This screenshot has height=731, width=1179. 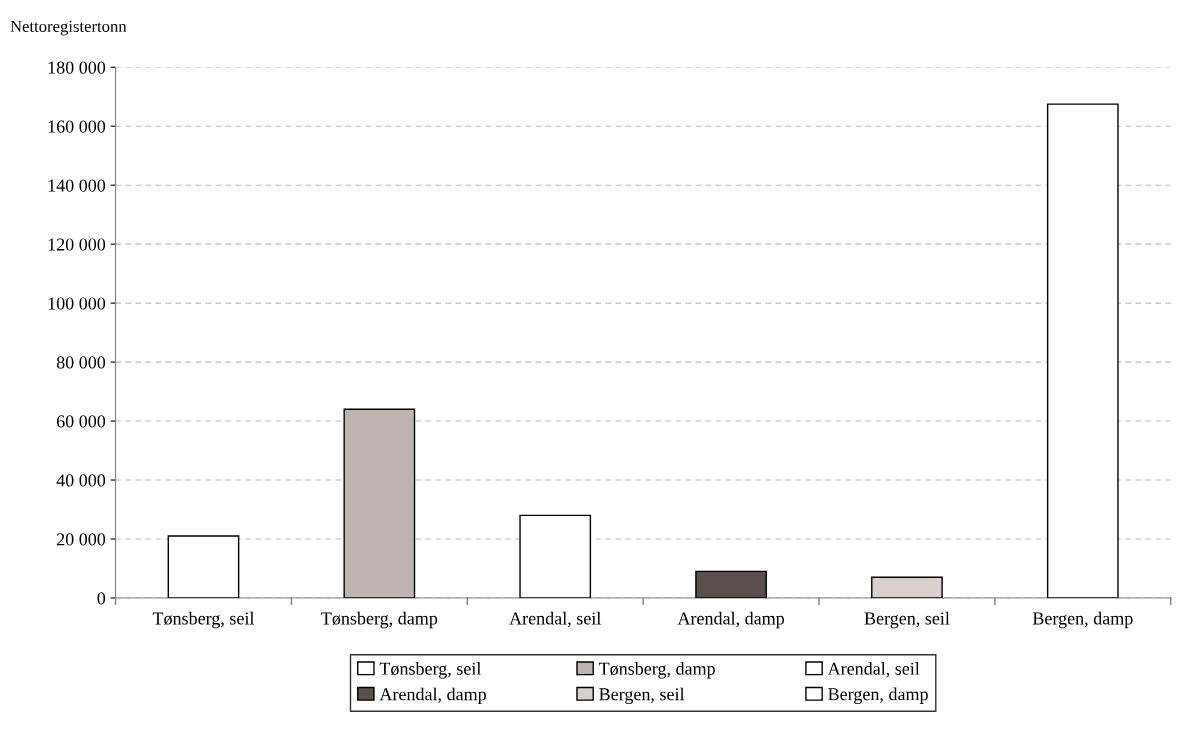 I want to click on x-tick-label: Bergen, damp, so click(x=1082, y=620).